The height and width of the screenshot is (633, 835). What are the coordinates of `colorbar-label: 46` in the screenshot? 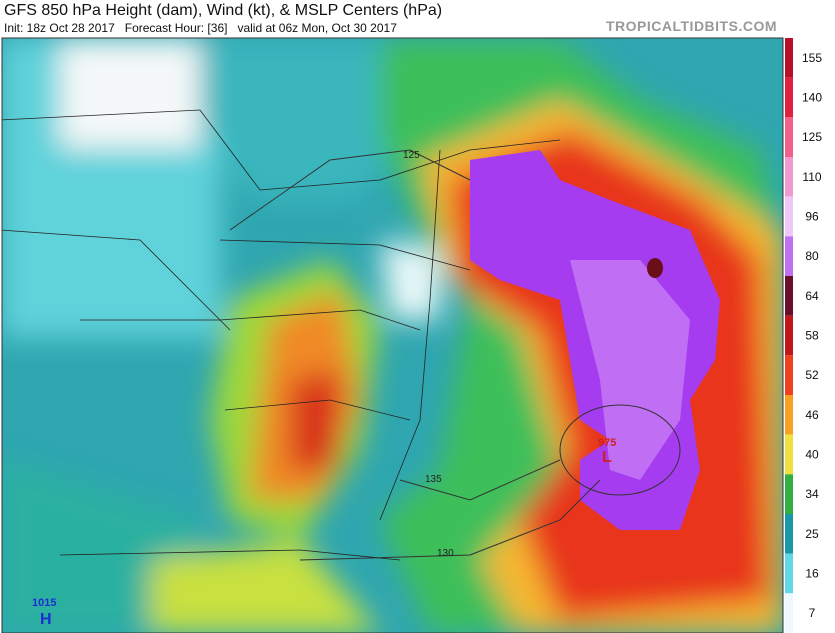 It's located at (812, 415).